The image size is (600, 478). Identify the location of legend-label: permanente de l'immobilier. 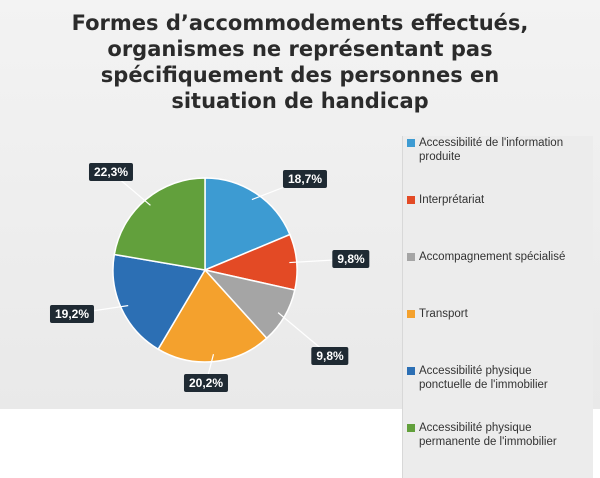
(488, 442).